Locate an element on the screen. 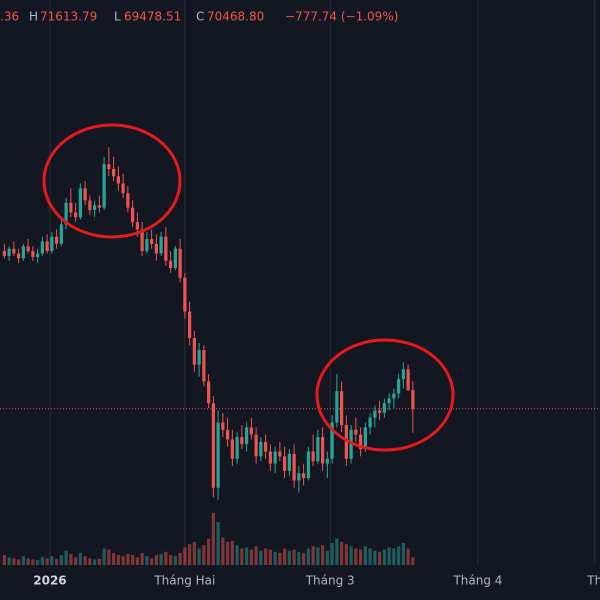  close-value: 70468.80 is located at coordinates (235, 17).